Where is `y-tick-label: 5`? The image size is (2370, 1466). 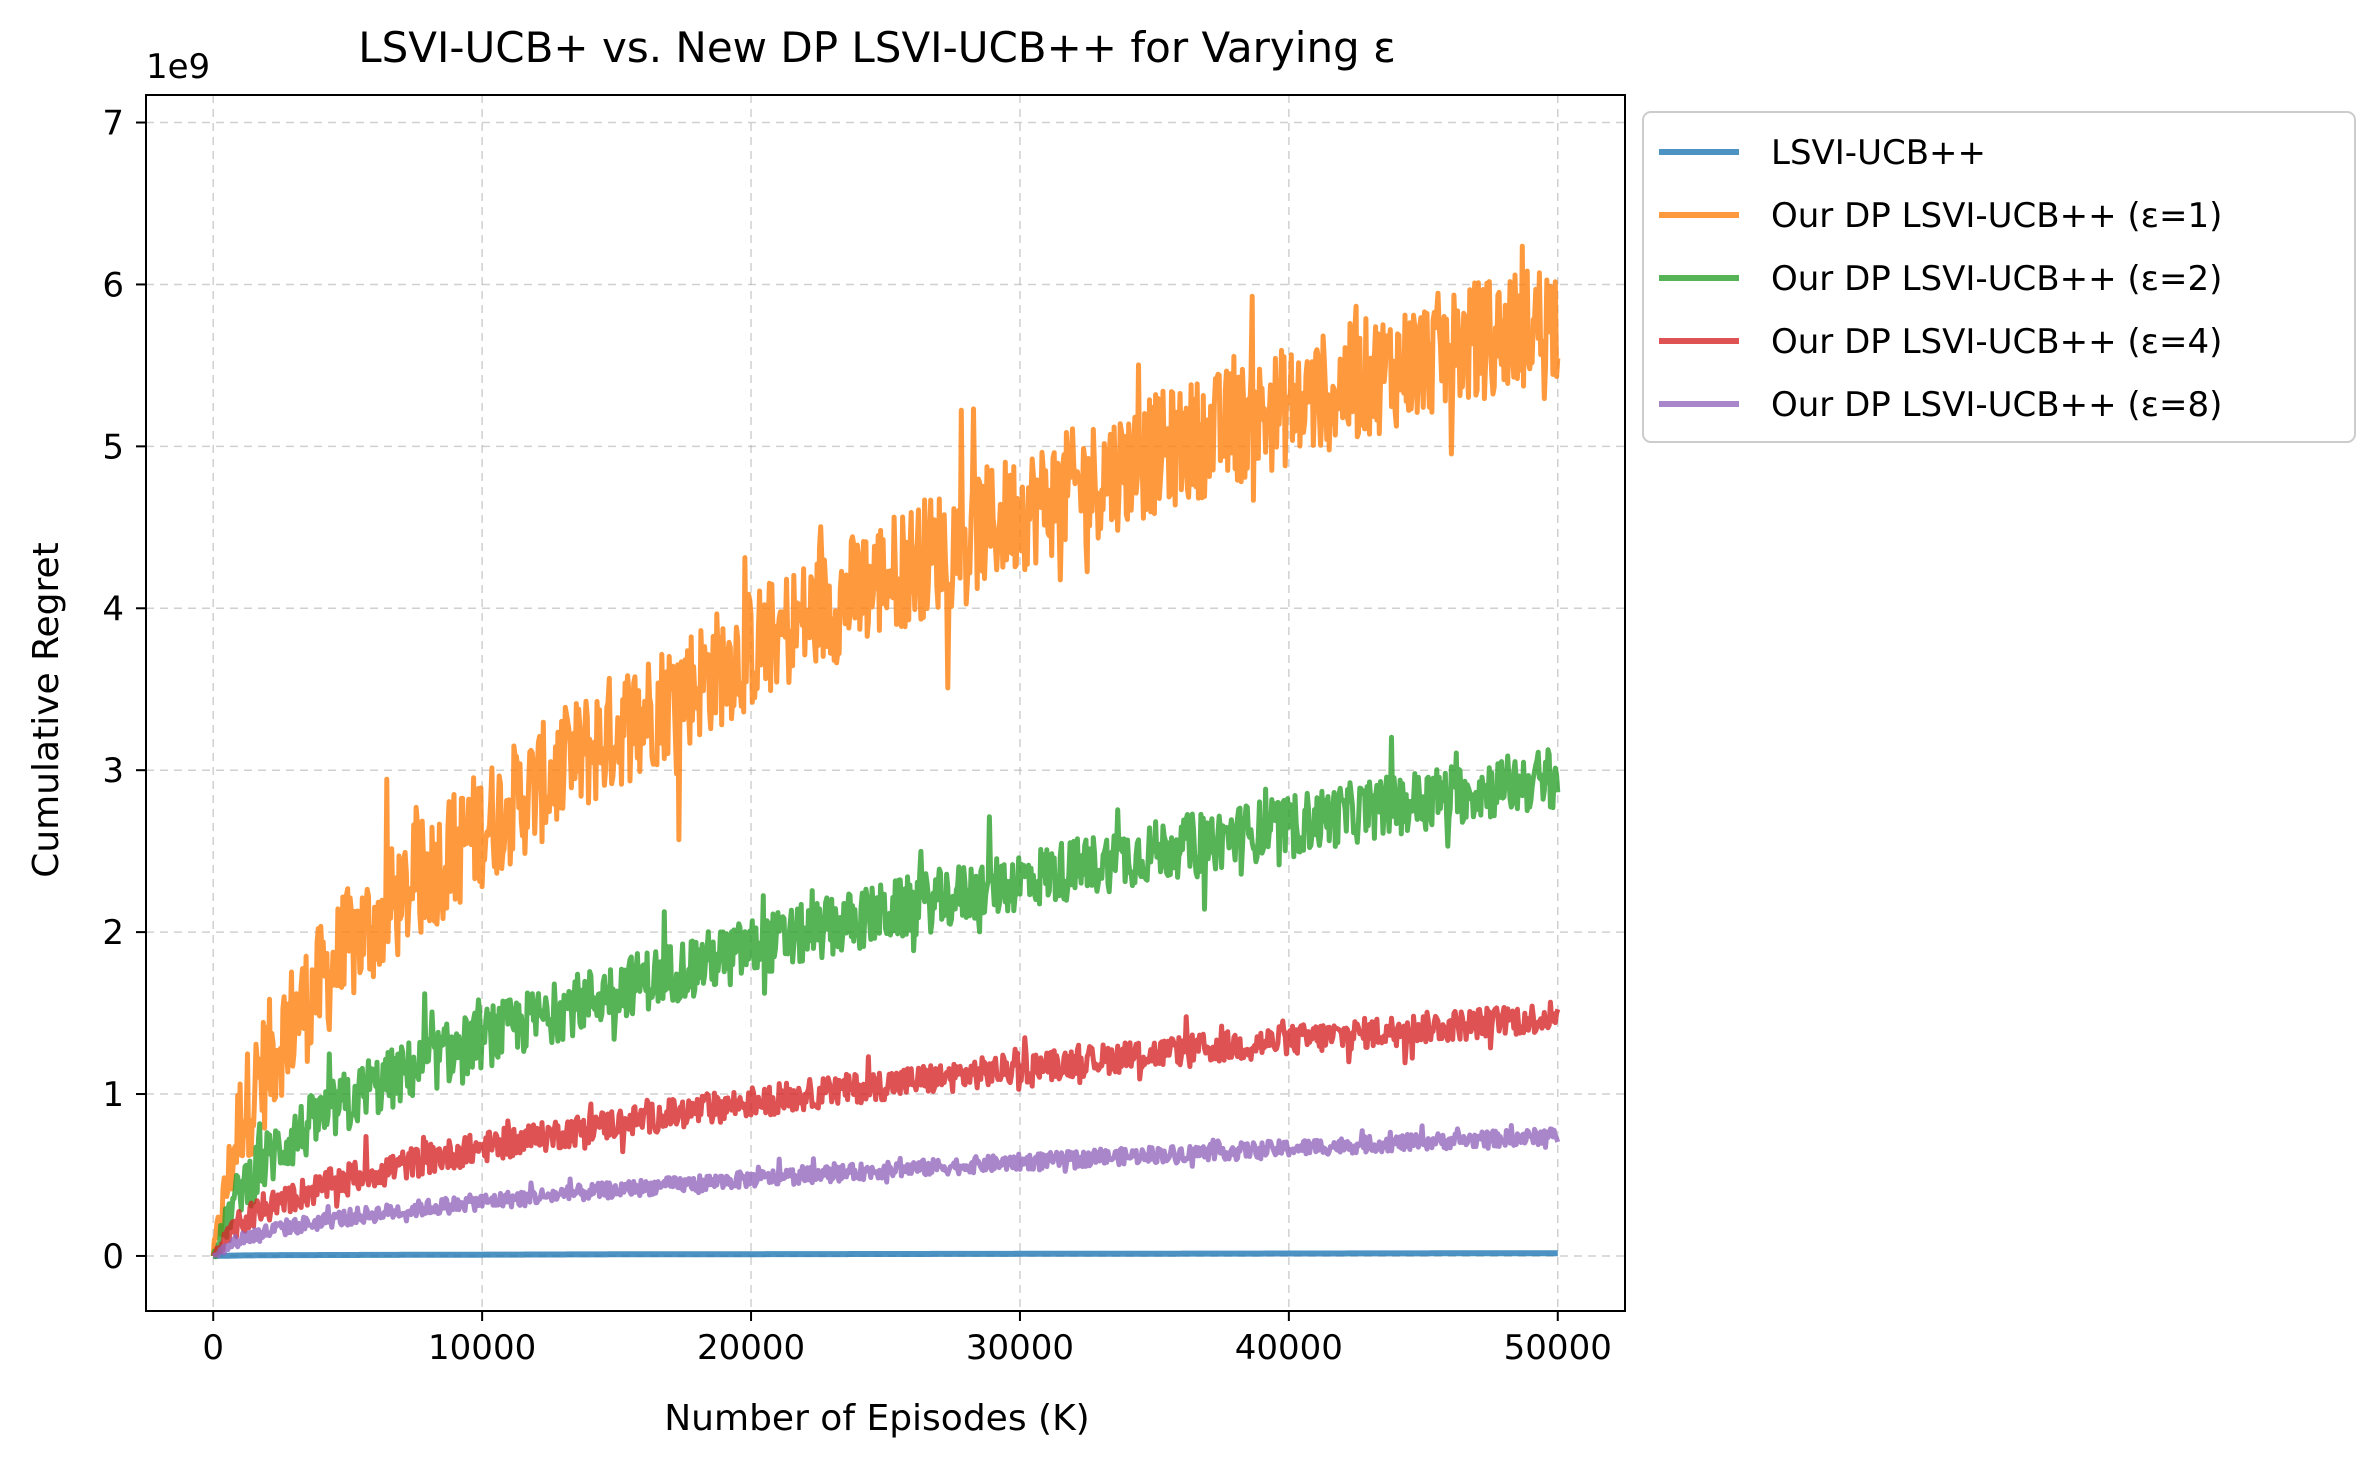
y-tick-label: 5 is located at coordinates (113, 447).